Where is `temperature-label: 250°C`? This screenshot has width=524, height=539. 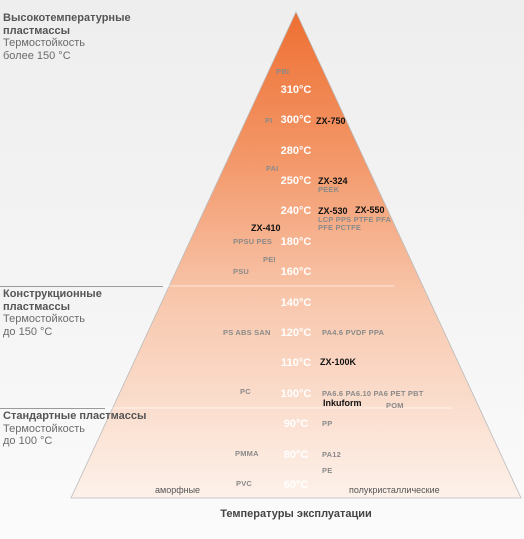
temperature-label: 250°C is located at coordinates (296, 181).